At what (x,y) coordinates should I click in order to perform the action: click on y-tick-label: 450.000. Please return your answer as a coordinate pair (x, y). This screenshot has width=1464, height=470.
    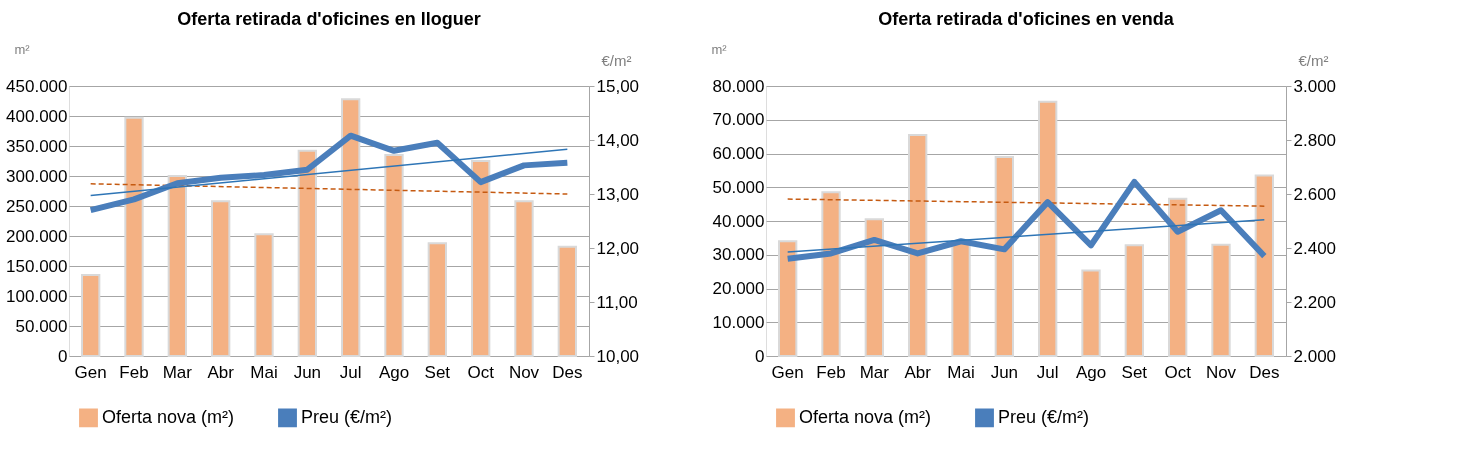
    Looking at the image, I should click on (37, 86).